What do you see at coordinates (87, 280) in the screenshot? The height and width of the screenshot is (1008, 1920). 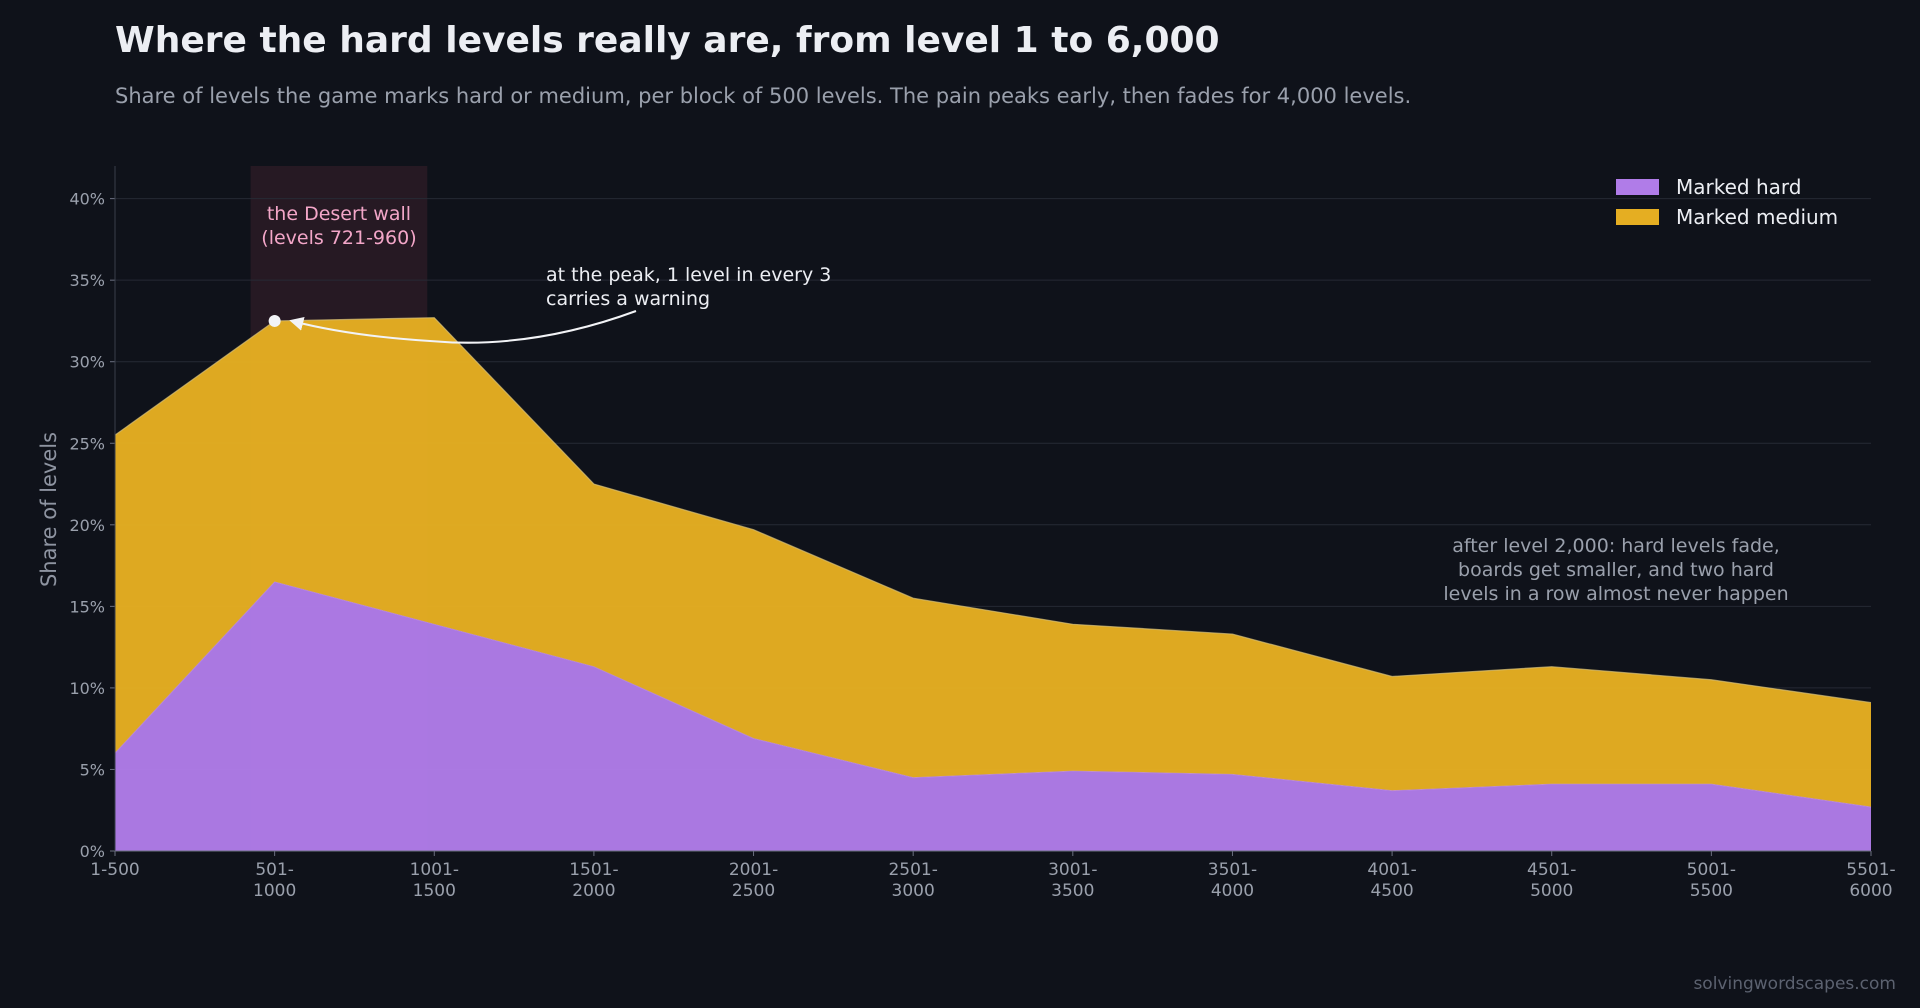 I see `y-tick-label: 35%` at bounding box center [87, 280].